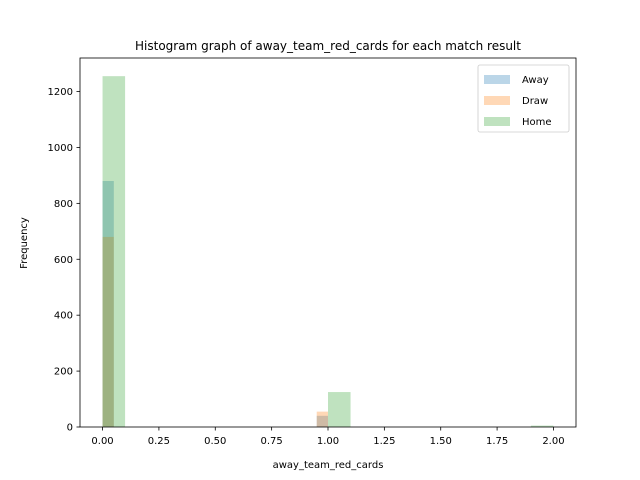  Describe the element at coordinates (328, 441) in the screenshot. I see `x-tick-label: 1.00` at that location.